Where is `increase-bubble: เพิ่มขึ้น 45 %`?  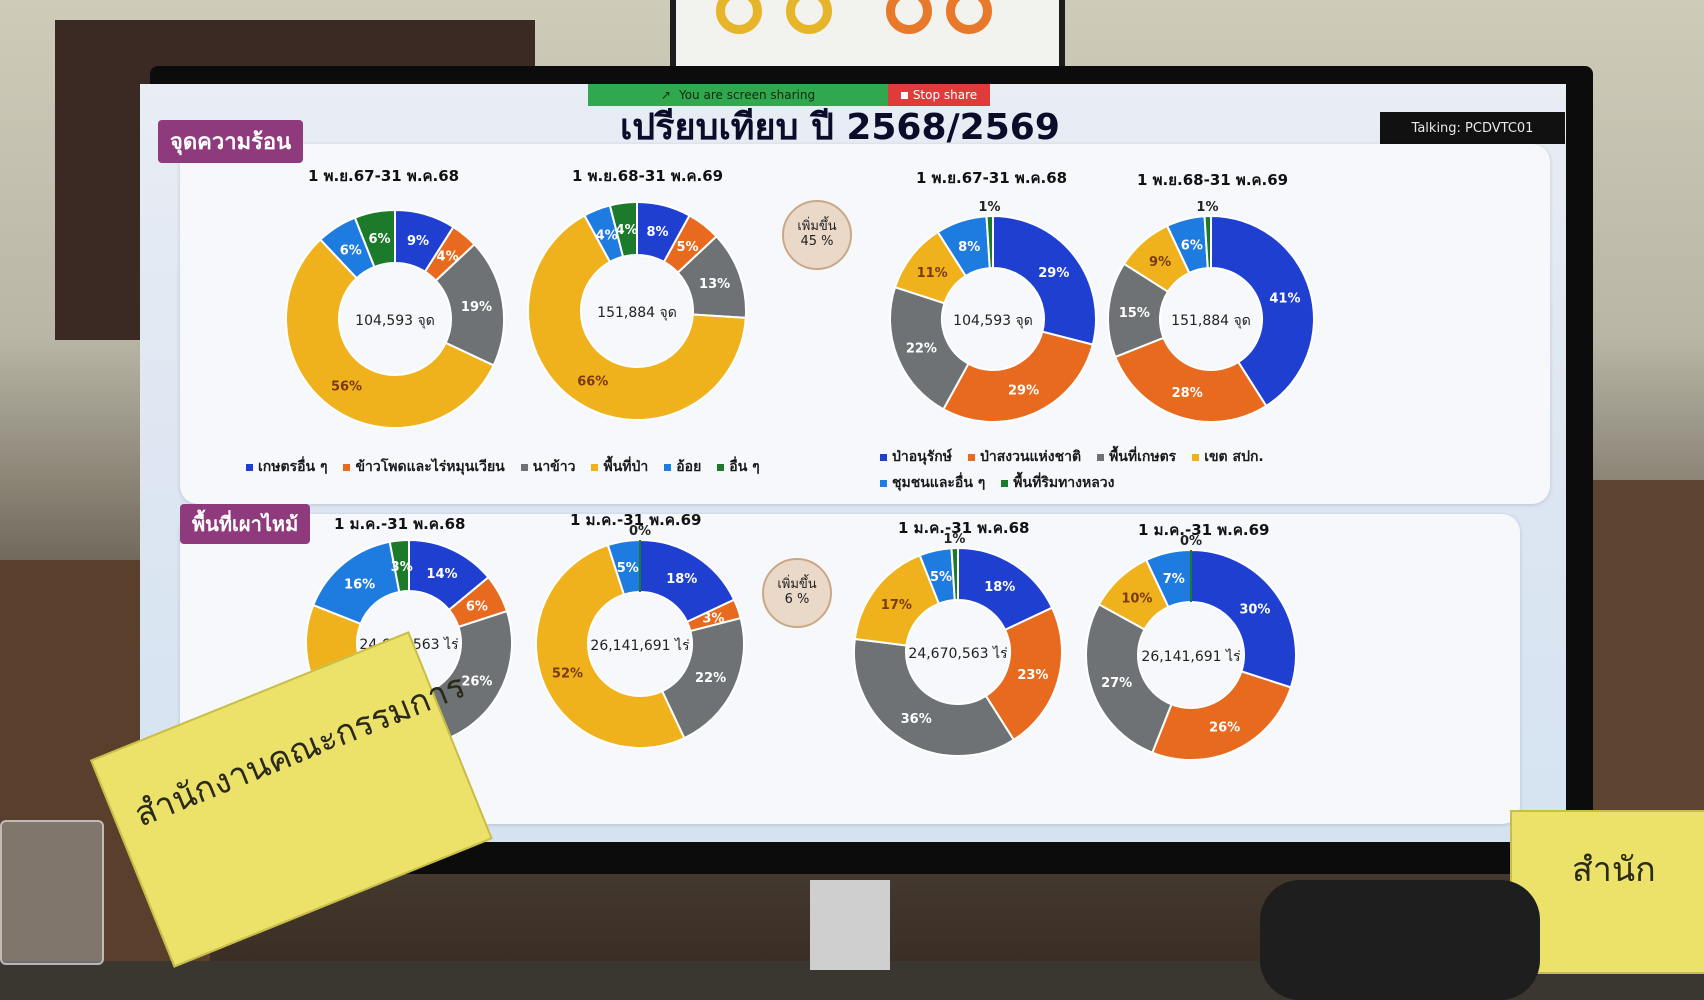
increase-bubble: เพิ่มขึ้น 45 % is located at coordinates (817, 235).